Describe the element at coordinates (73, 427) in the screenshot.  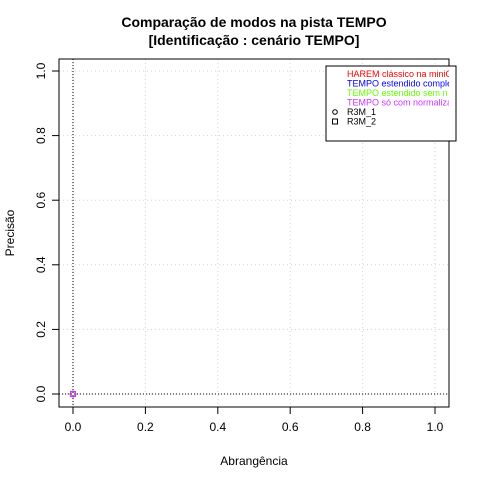
I see `x-tick-label: 0.0` at that location.